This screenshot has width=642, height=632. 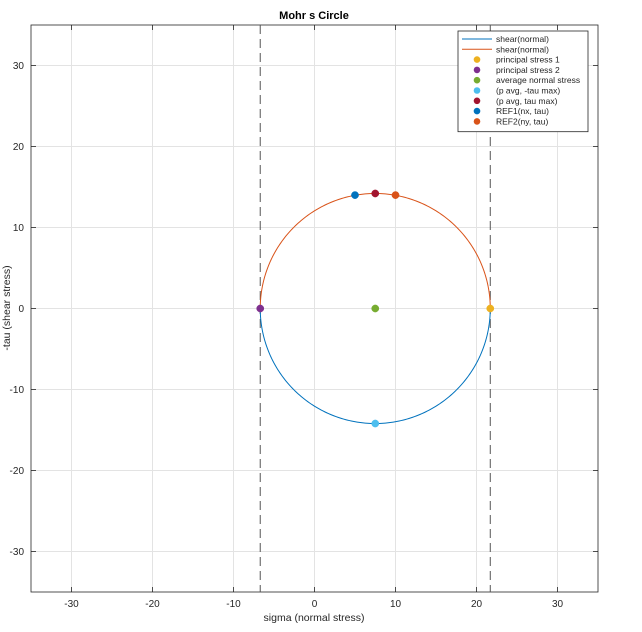 What do you see at coordinates (315, 604) in the screenshot?
I see `x-tick-label: 0` at bounding box center [315, 604].